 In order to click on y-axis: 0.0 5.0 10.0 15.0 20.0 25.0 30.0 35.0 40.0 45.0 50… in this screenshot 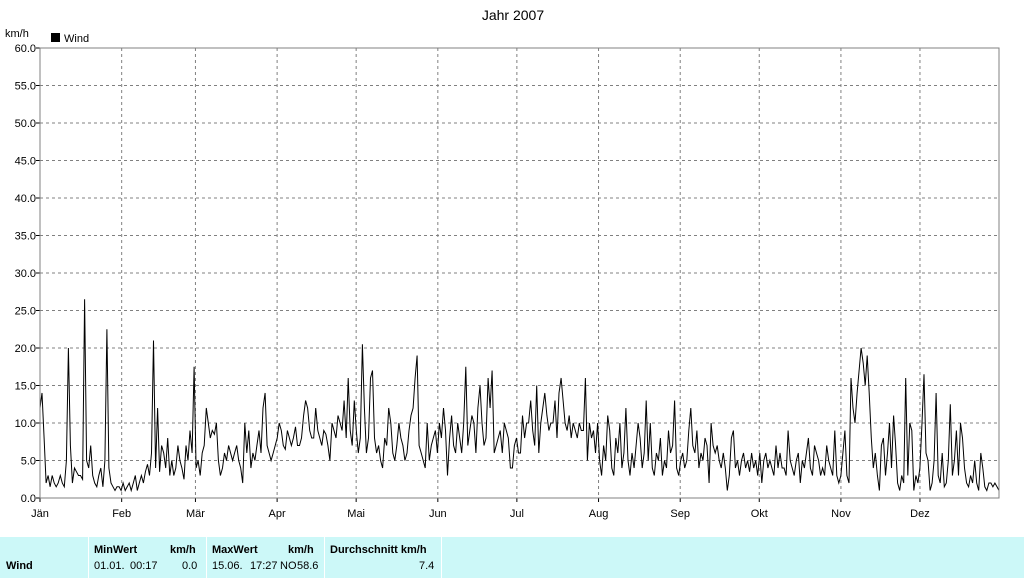, I will do `click(27, 274)`.